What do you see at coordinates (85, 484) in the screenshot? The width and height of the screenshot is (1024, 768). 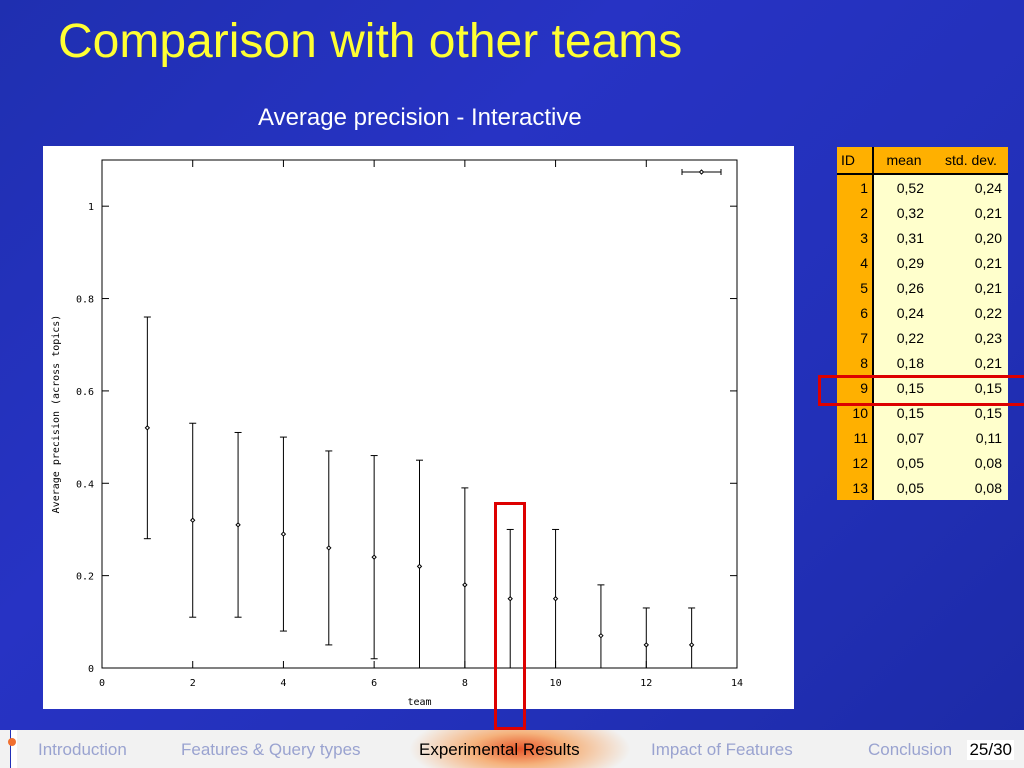 I see `y-tick-label: 0.4` at bounding box center [85, 484].